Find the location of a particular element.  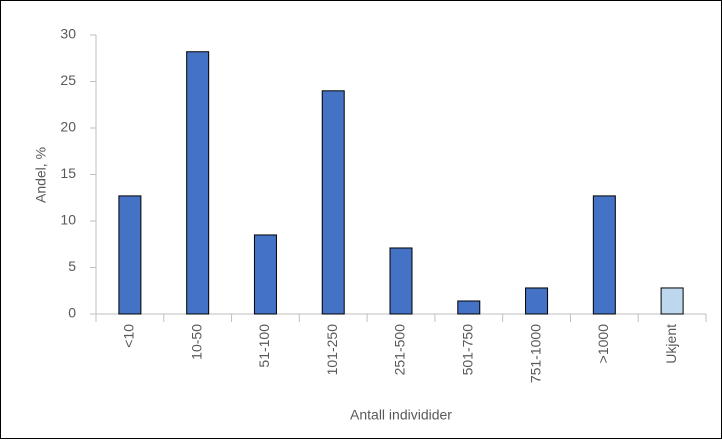

y-tick-label: 0 is located at coordinates (72, 313).